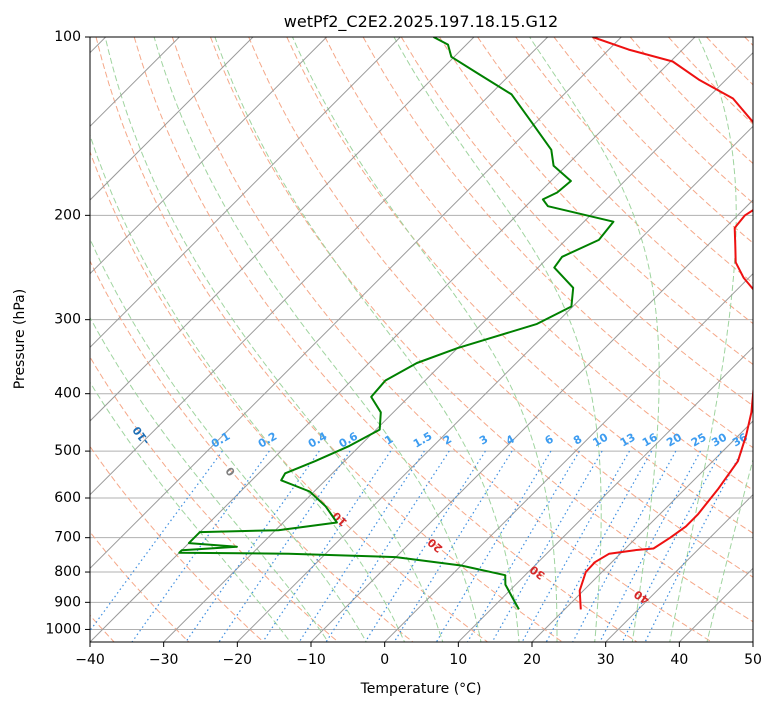 The height and width of the screenshot is (708, 775). What do you see at coordinates (67, 602) in the screenshot?
I see `y-tick-label: 900` at bounding box center [67, 602].